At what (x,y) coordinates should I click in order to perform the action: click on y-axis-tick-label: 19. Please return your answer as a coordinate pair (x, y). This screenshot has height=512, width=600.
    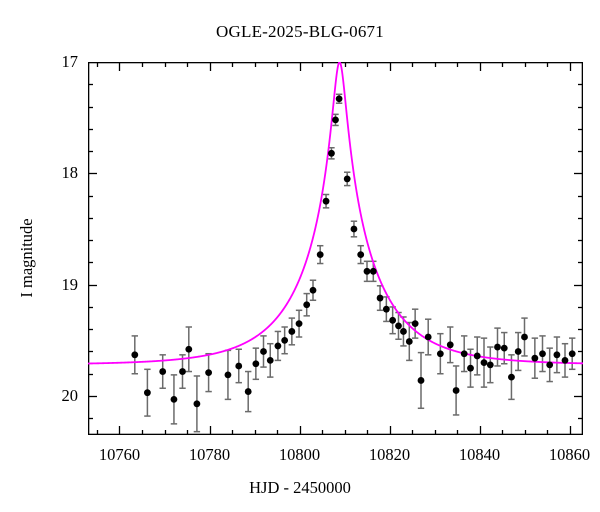
    Looking at the image, I should click on (70, 284).